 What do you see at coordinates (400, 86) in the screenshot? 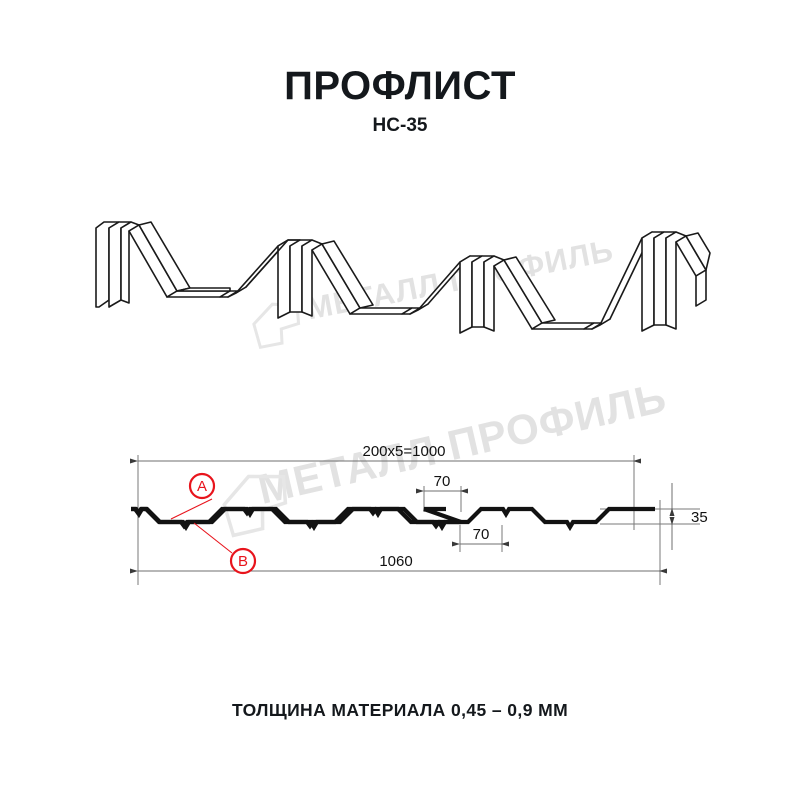
I see `page-title: ПРОФЛИСТ` at bounding box center [400, 86].